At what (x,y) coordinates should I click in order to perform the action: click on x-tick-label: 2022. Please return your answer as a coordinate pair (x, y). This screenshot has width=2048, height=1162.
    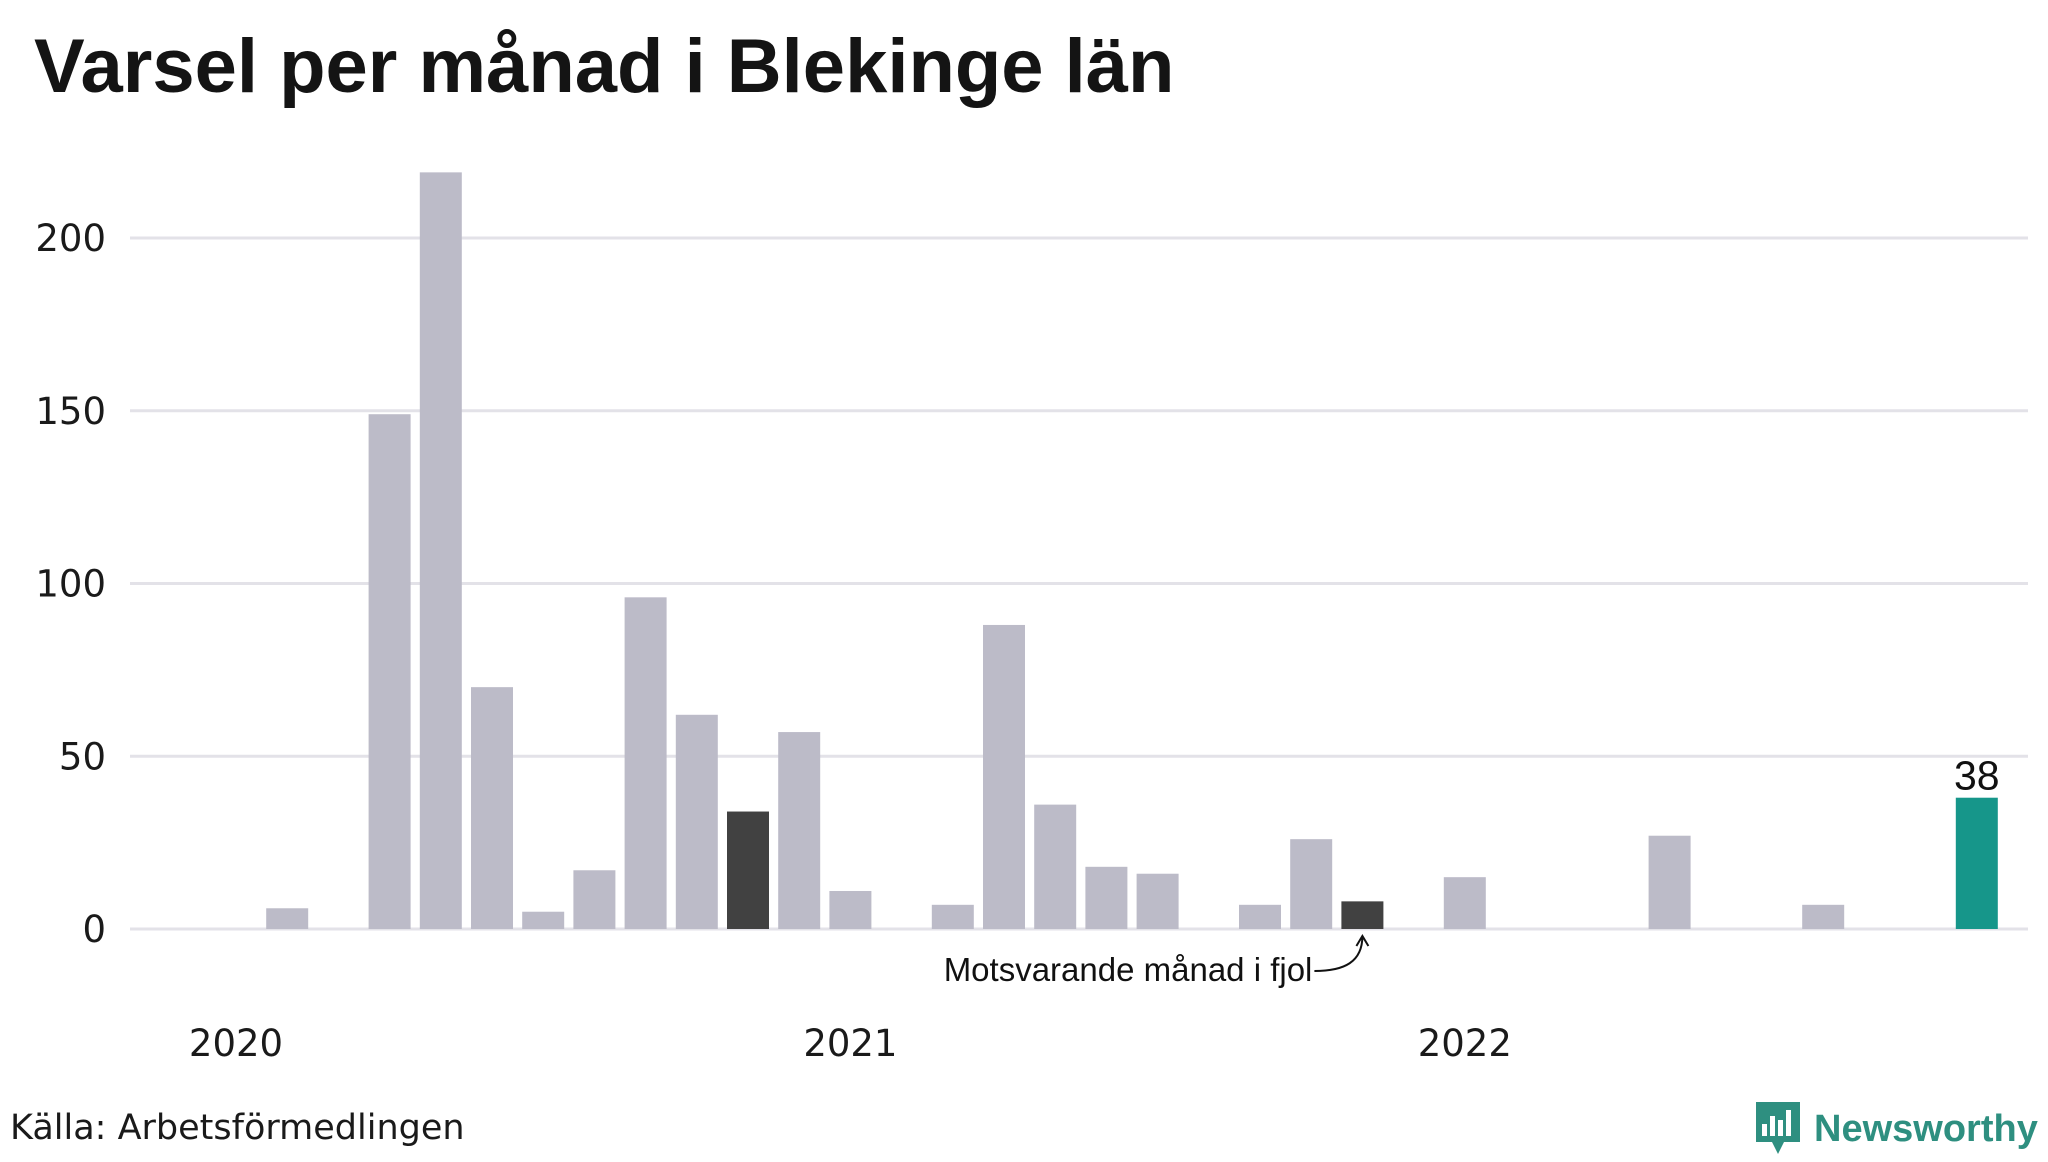
    Looking at the image, I should click on (1465, 1043).